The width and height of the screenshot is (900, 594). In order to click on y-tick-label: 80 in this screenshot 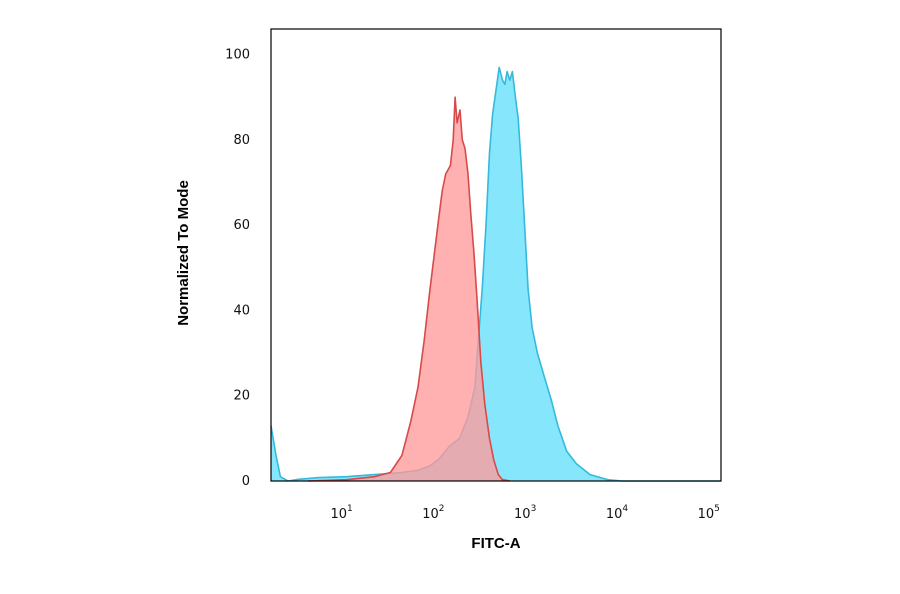, I will do `click(241, 140)`.